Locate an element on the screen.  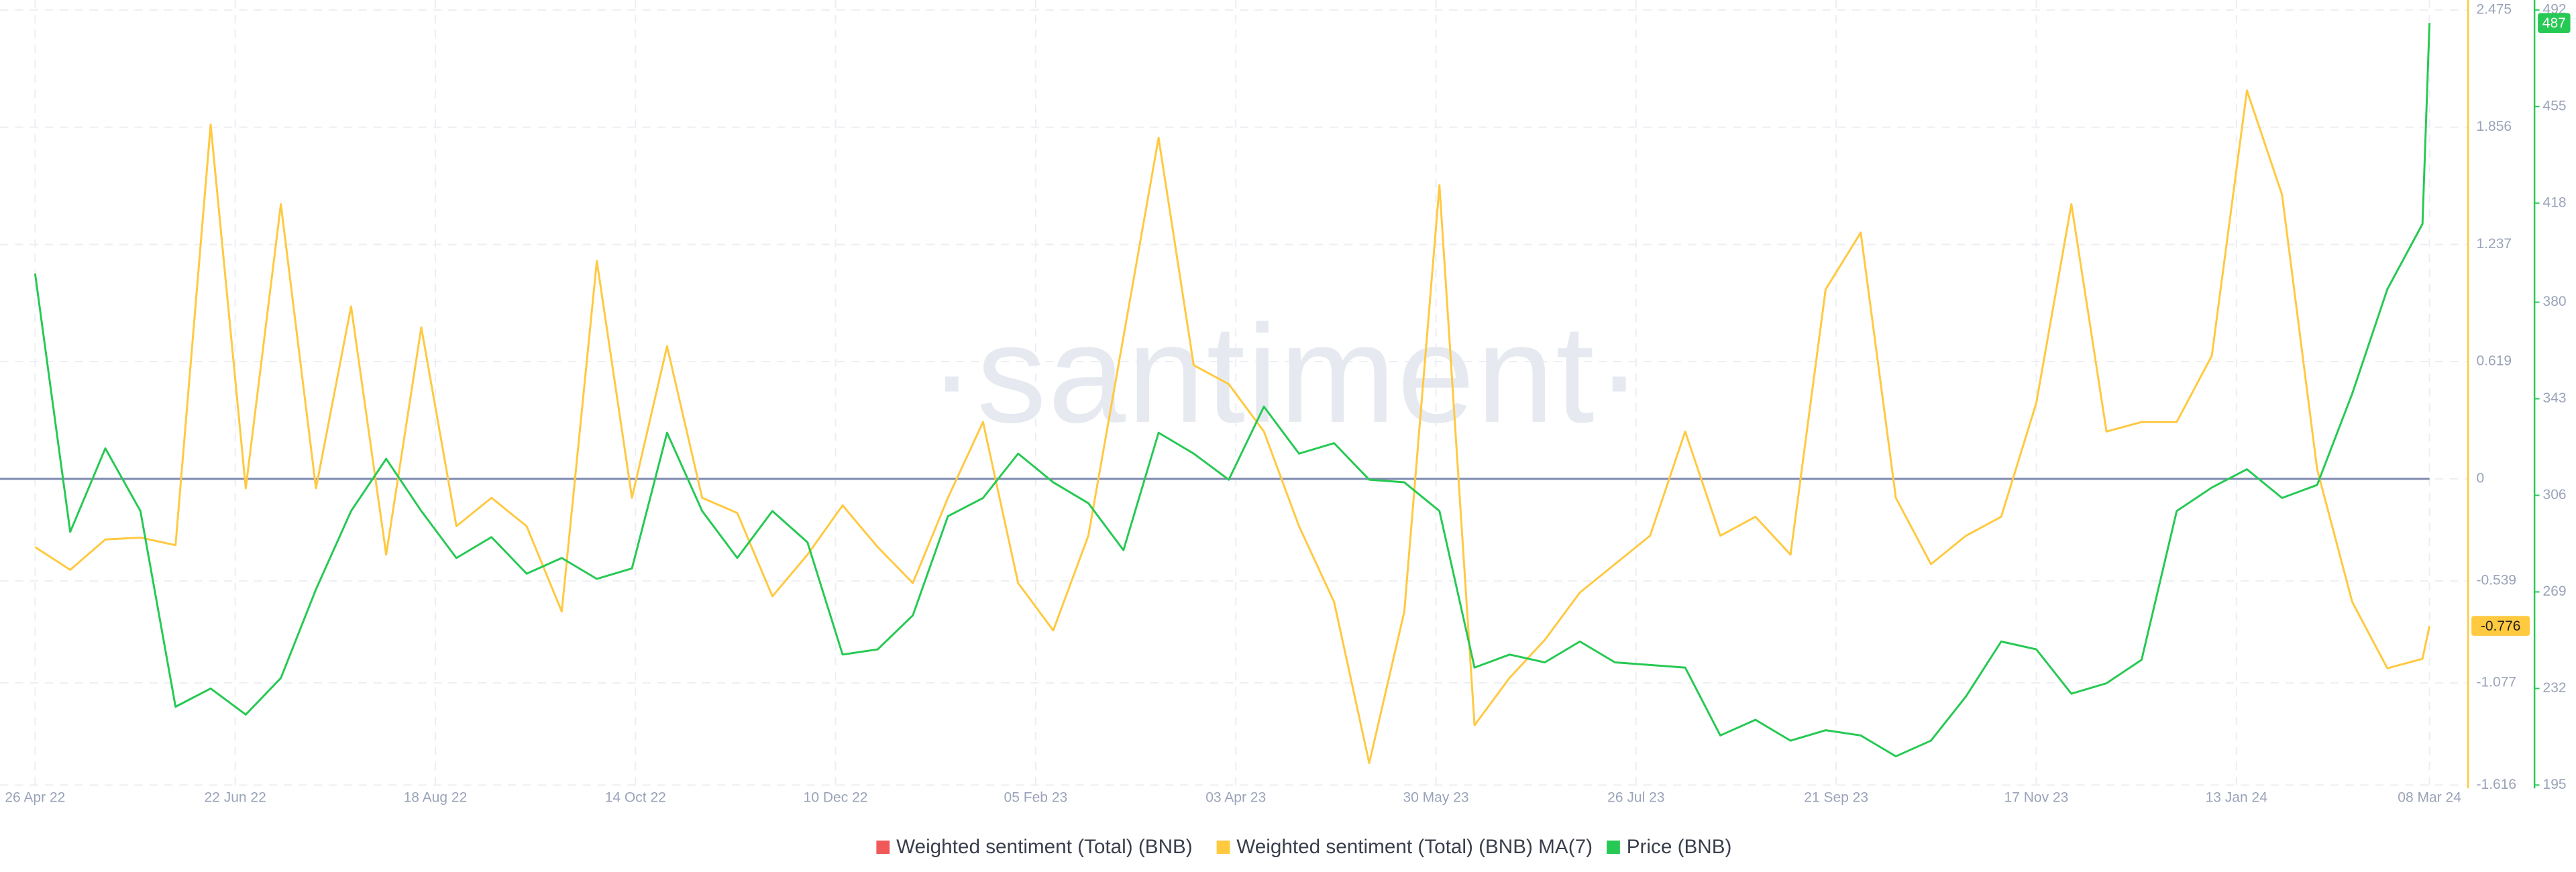
y-tick-label: -1.616 is located at coordinates (2497, 785).